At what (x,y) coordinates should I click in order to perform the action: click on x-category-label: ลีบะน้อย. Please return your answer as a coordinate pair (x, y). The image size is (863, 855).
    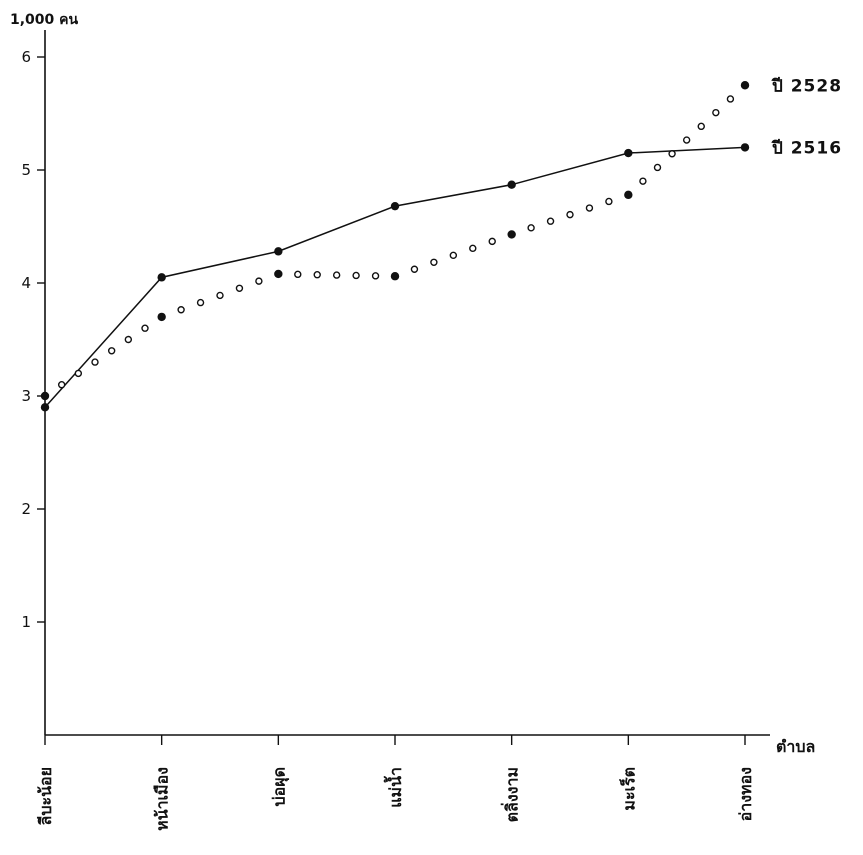
    Looking at the image, I should click on (45, 796).